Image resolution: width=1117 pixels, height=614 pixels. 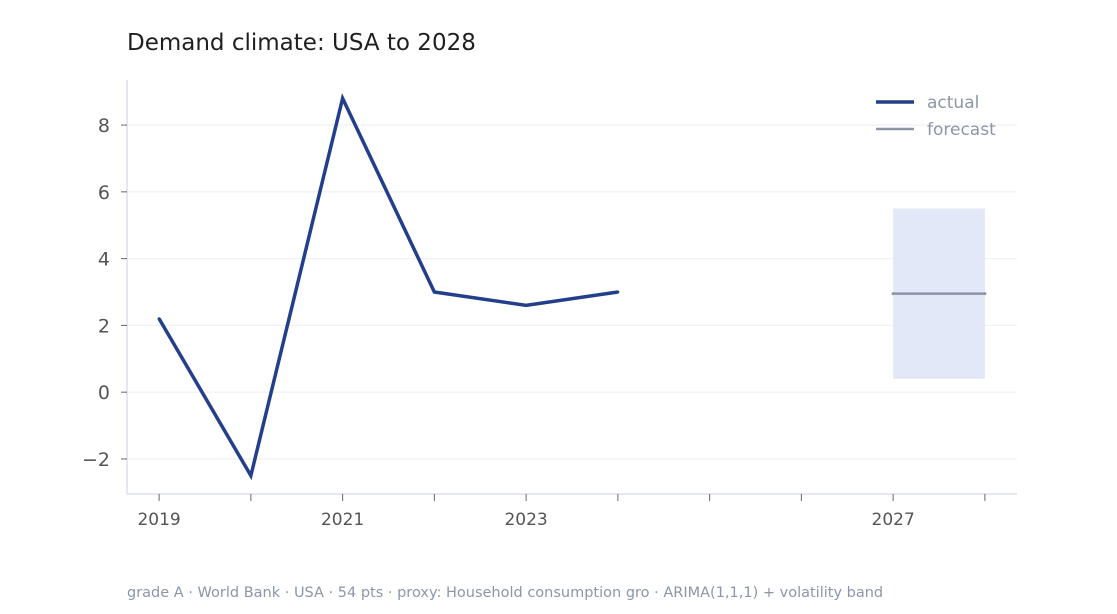 I want to click on legend-label-actual: actual, so click(x=953, y=103).